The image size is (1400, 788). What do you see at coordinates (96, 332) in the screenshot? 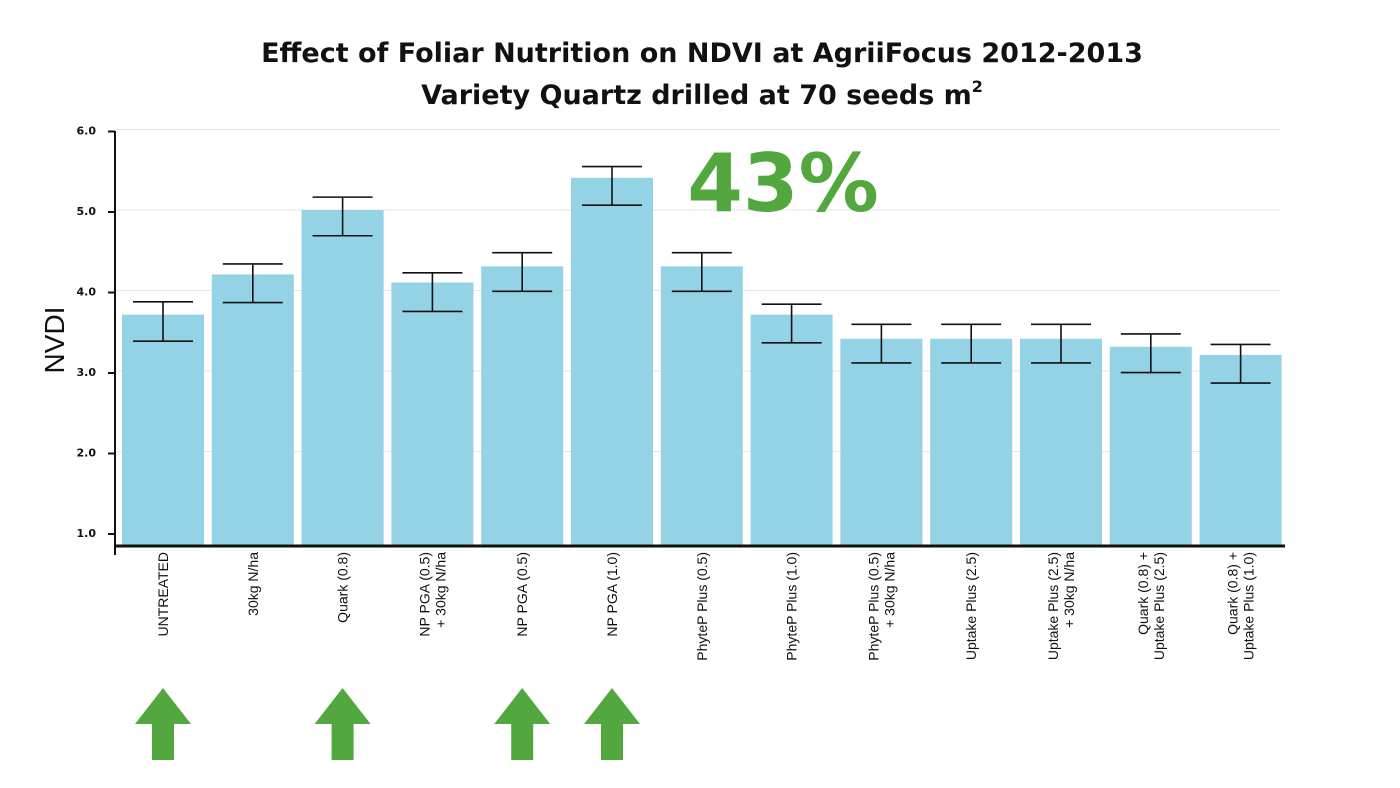
I see `y-tick-labels: 1.0 2.0 3.0 4.0 5.0 6.0` at bounding box center [96, 332].